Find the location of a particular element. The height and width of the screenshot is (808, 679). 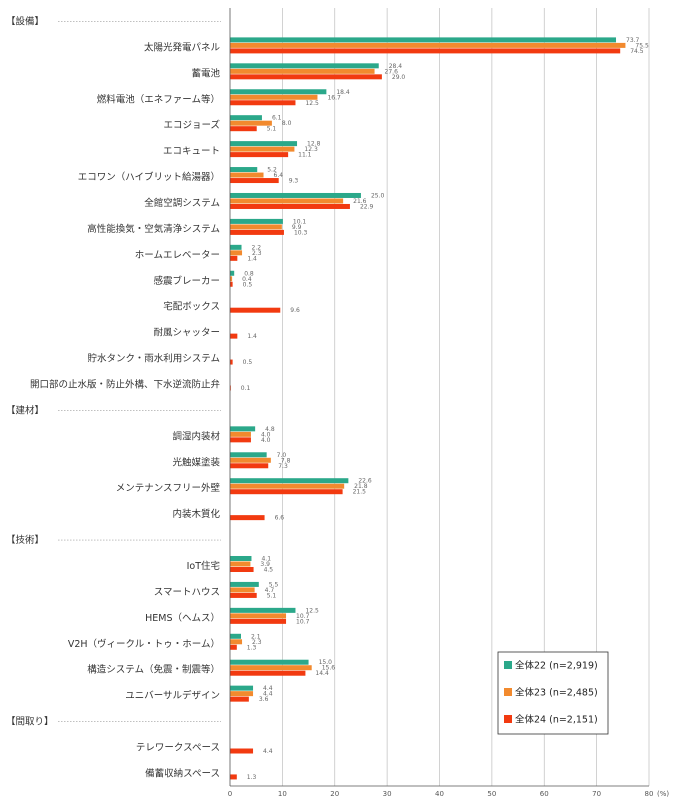

category-label: スマートハウス is located at coordinates (187, 592).